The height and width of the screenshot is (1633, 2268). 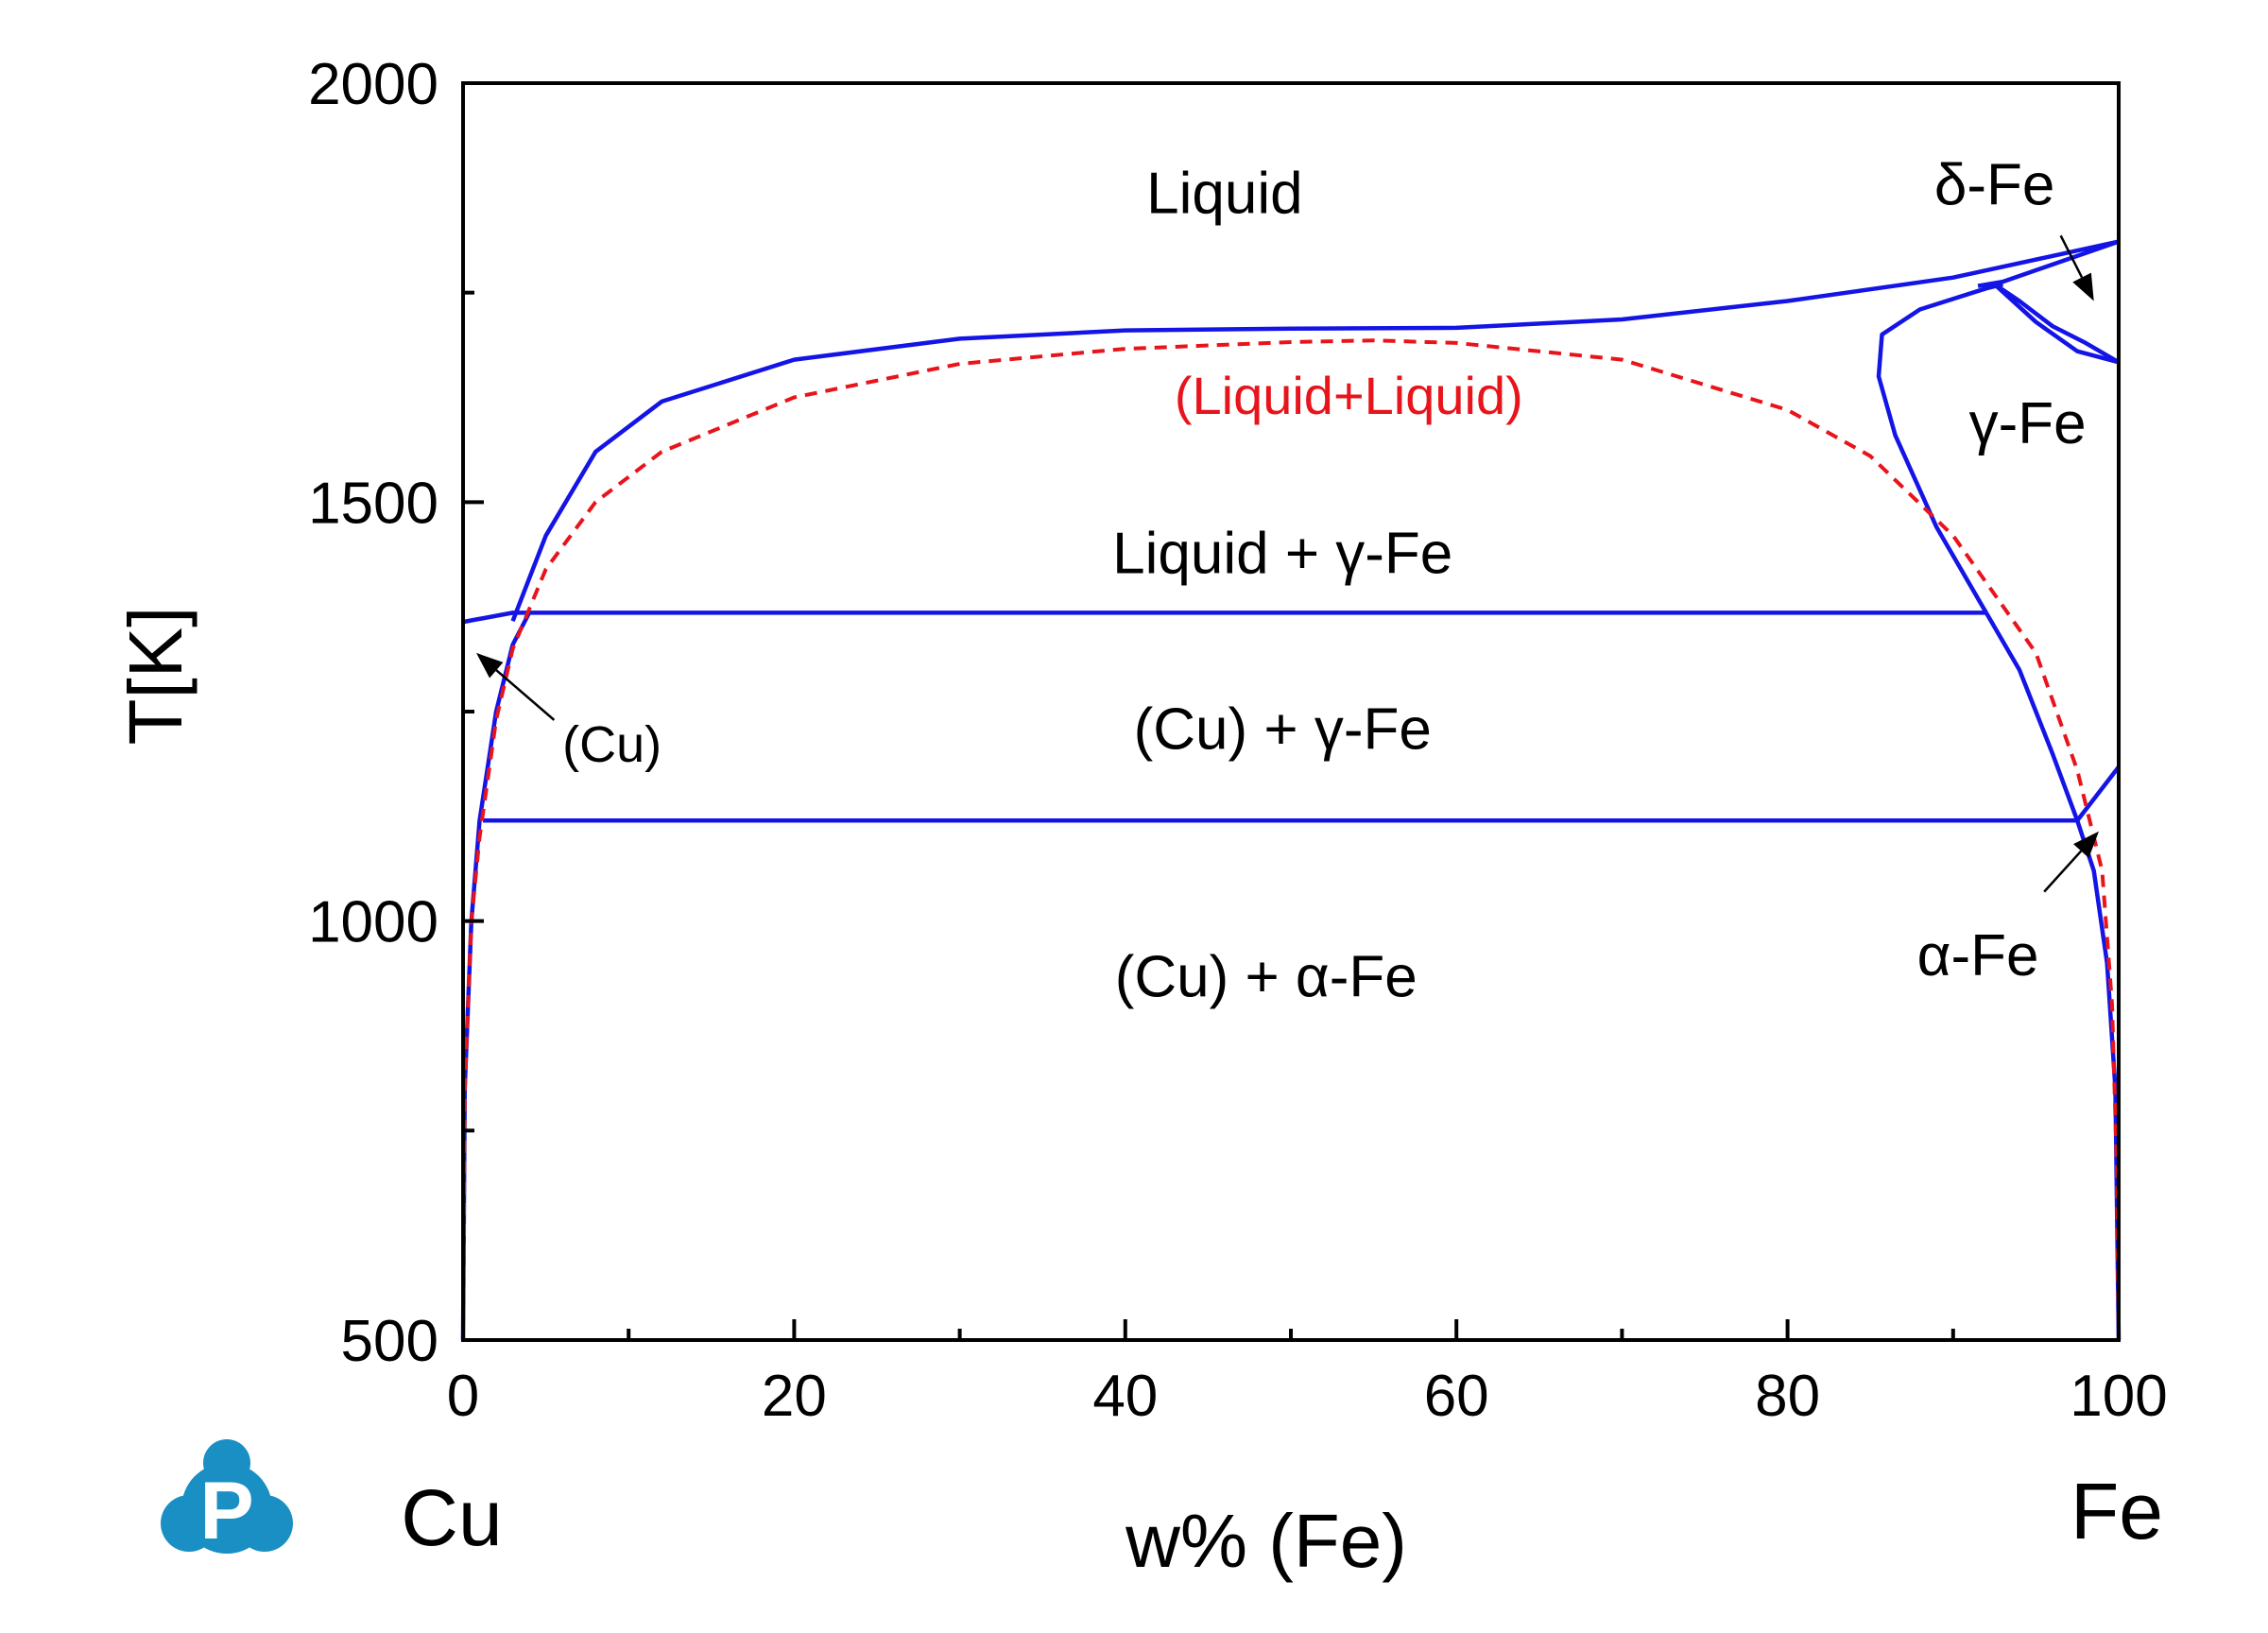 I want to click on x-tick-label-3: 60, so click(x=1456, y=1397).